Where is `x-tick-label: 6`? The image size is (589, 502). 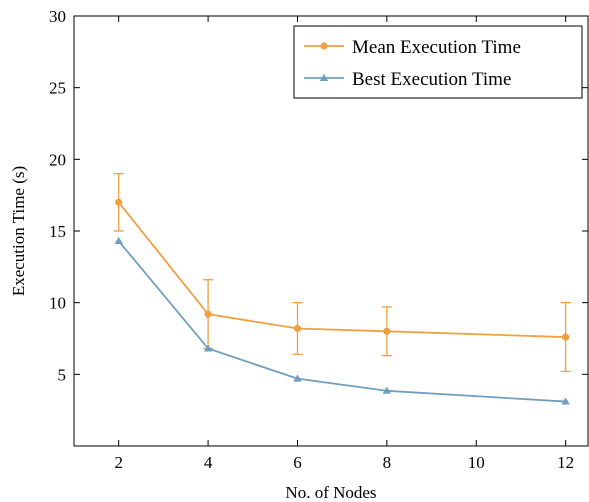
x-tick-label: 6 is located at coordinates (297, 462).